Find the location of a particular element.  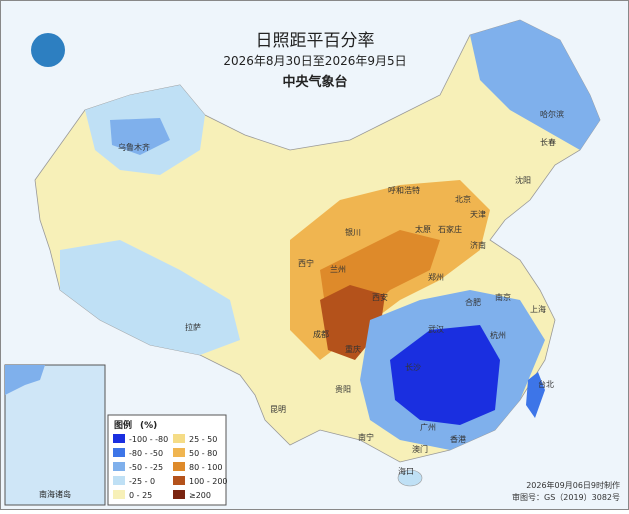

inset-frame is located at coordinates (55, 435).